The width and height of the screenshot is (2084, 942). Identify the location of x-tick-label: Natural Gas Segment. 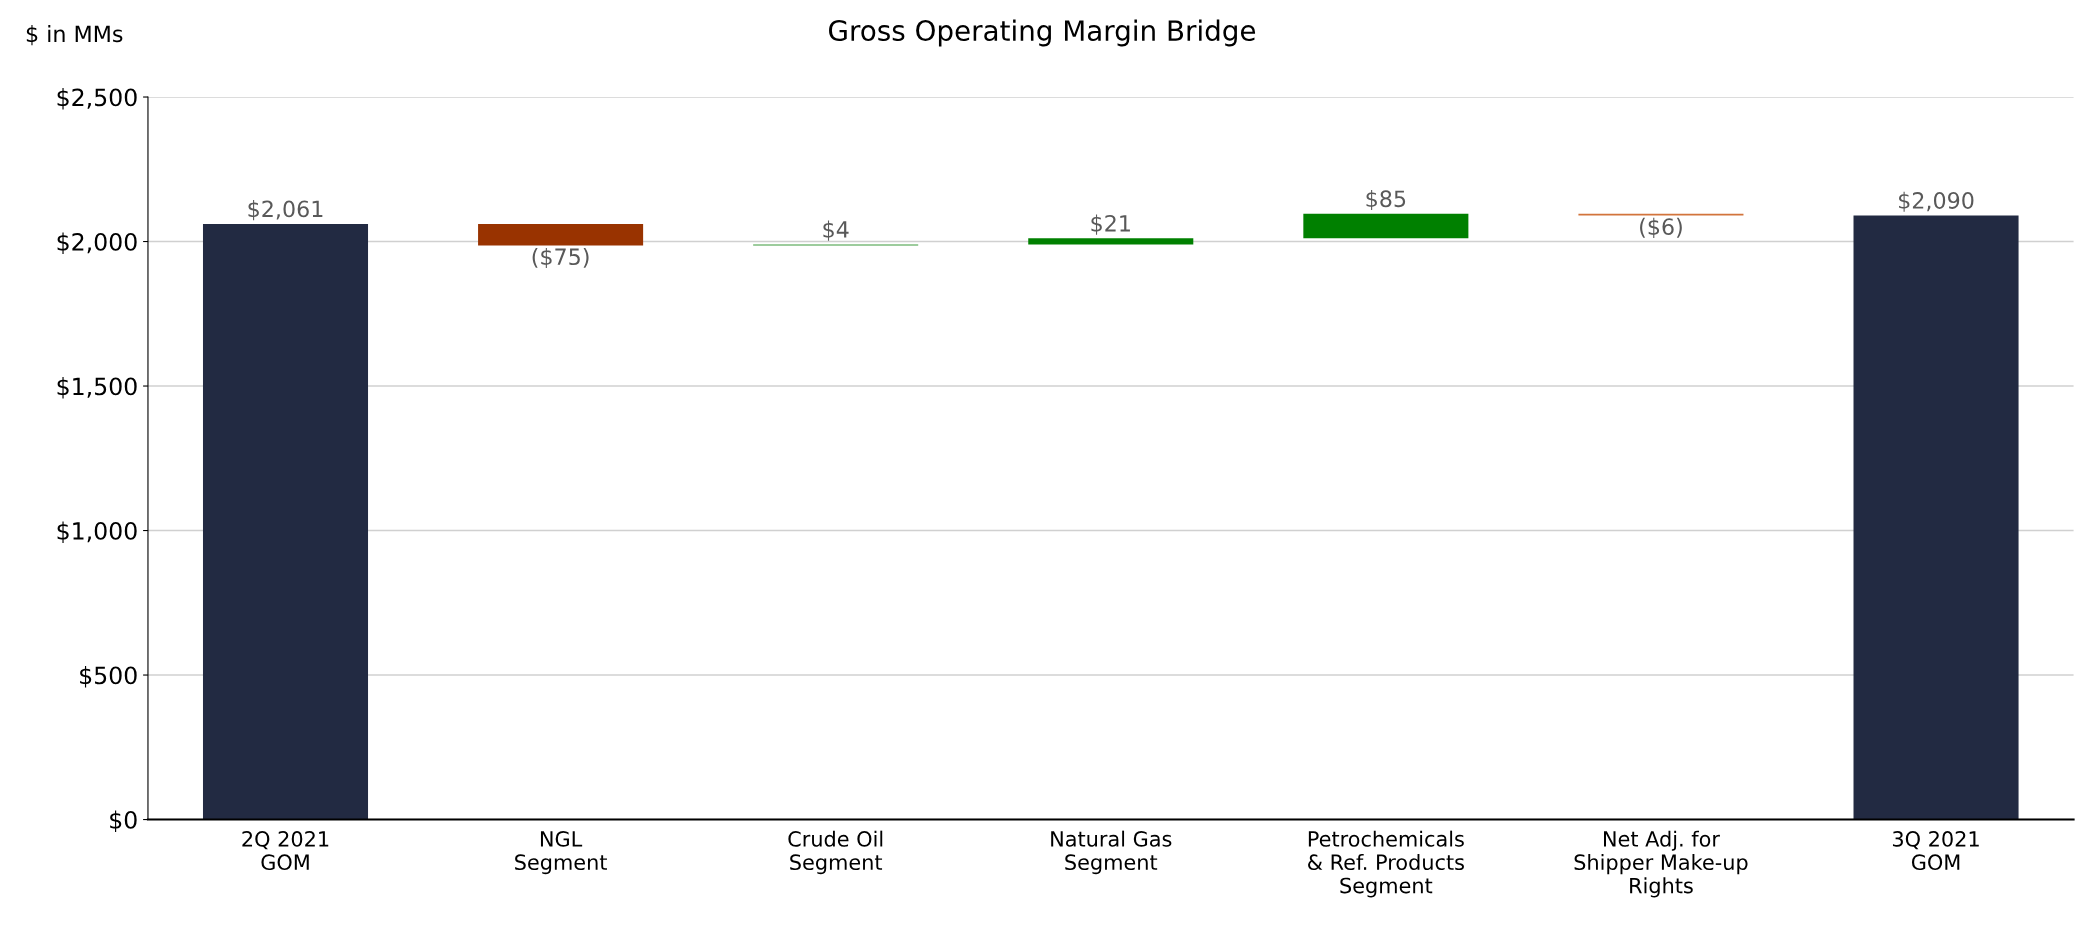
(1111, 852).